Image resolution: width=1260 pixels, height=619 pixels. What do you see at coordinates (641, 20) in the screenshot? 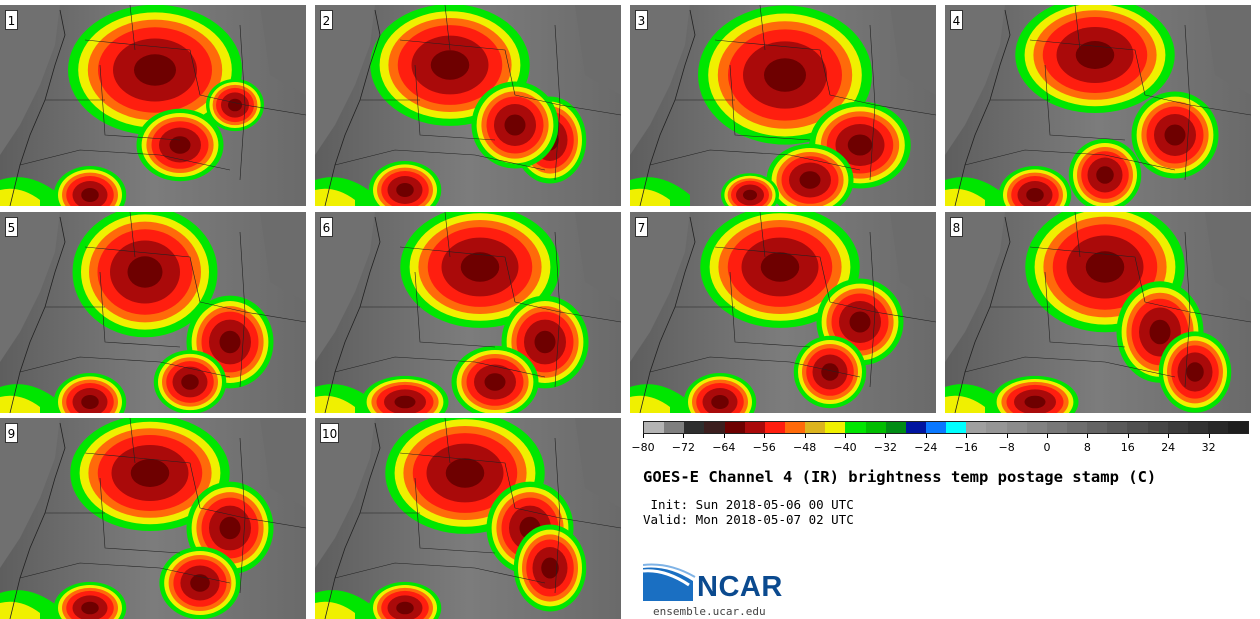
I see `panel-number-label: 3` at bounding box center [641, 20].